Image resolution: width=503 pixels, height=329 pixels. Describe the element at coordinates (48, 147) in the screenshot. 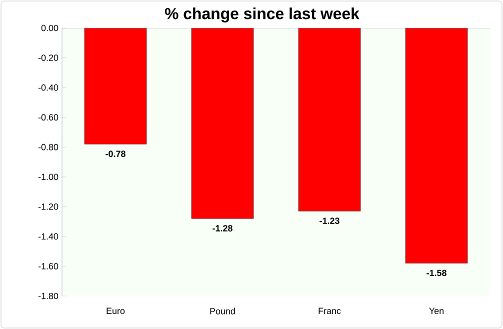

I see `y-tick-label: -0.80` at that location.